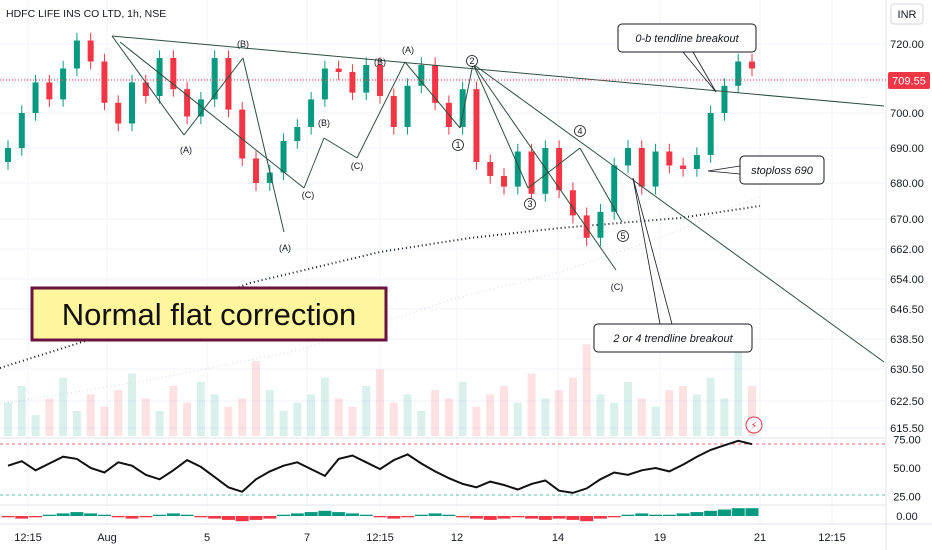 The image size is (932, 550). I want to click on rsi-line, so click(380, 466).